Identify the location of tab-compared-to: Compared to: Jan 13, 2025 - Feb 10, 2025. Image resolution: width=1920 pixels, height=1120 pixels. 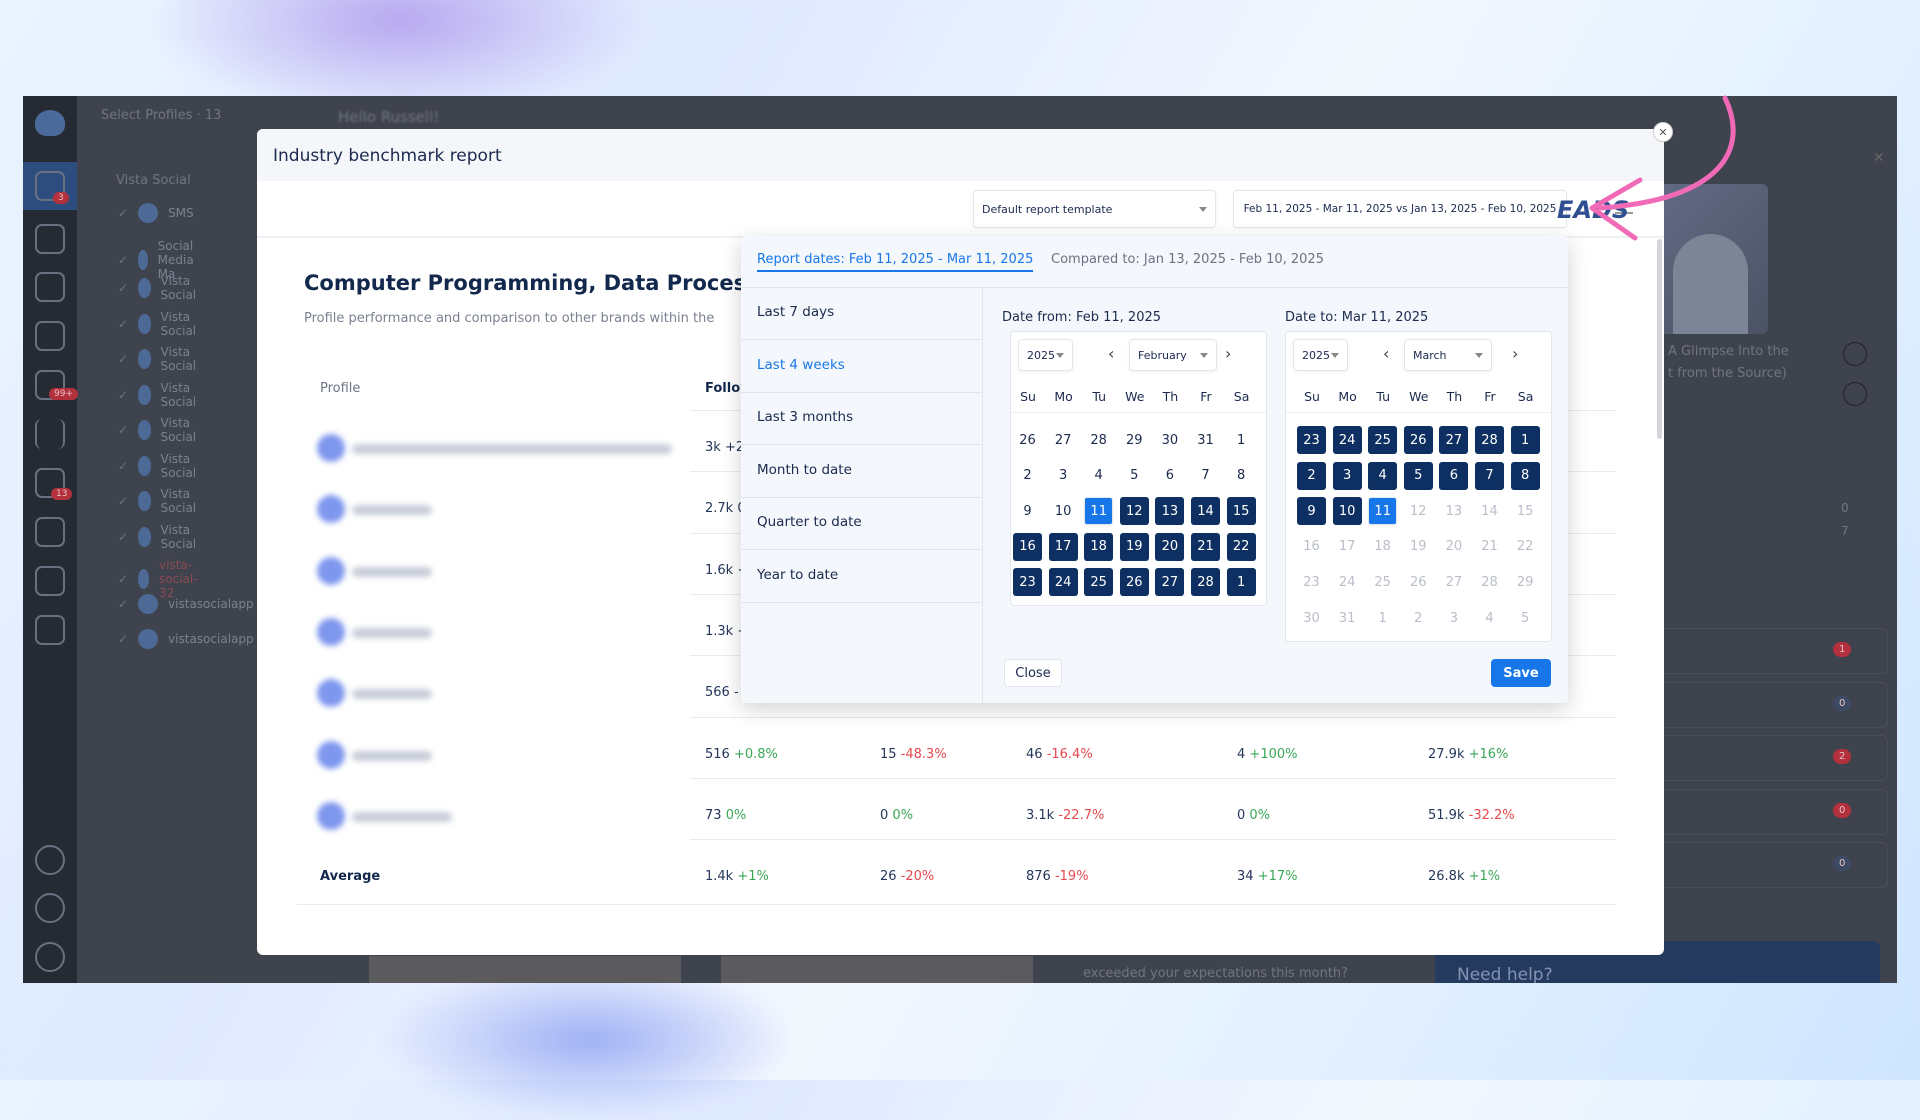
(1187, 259).